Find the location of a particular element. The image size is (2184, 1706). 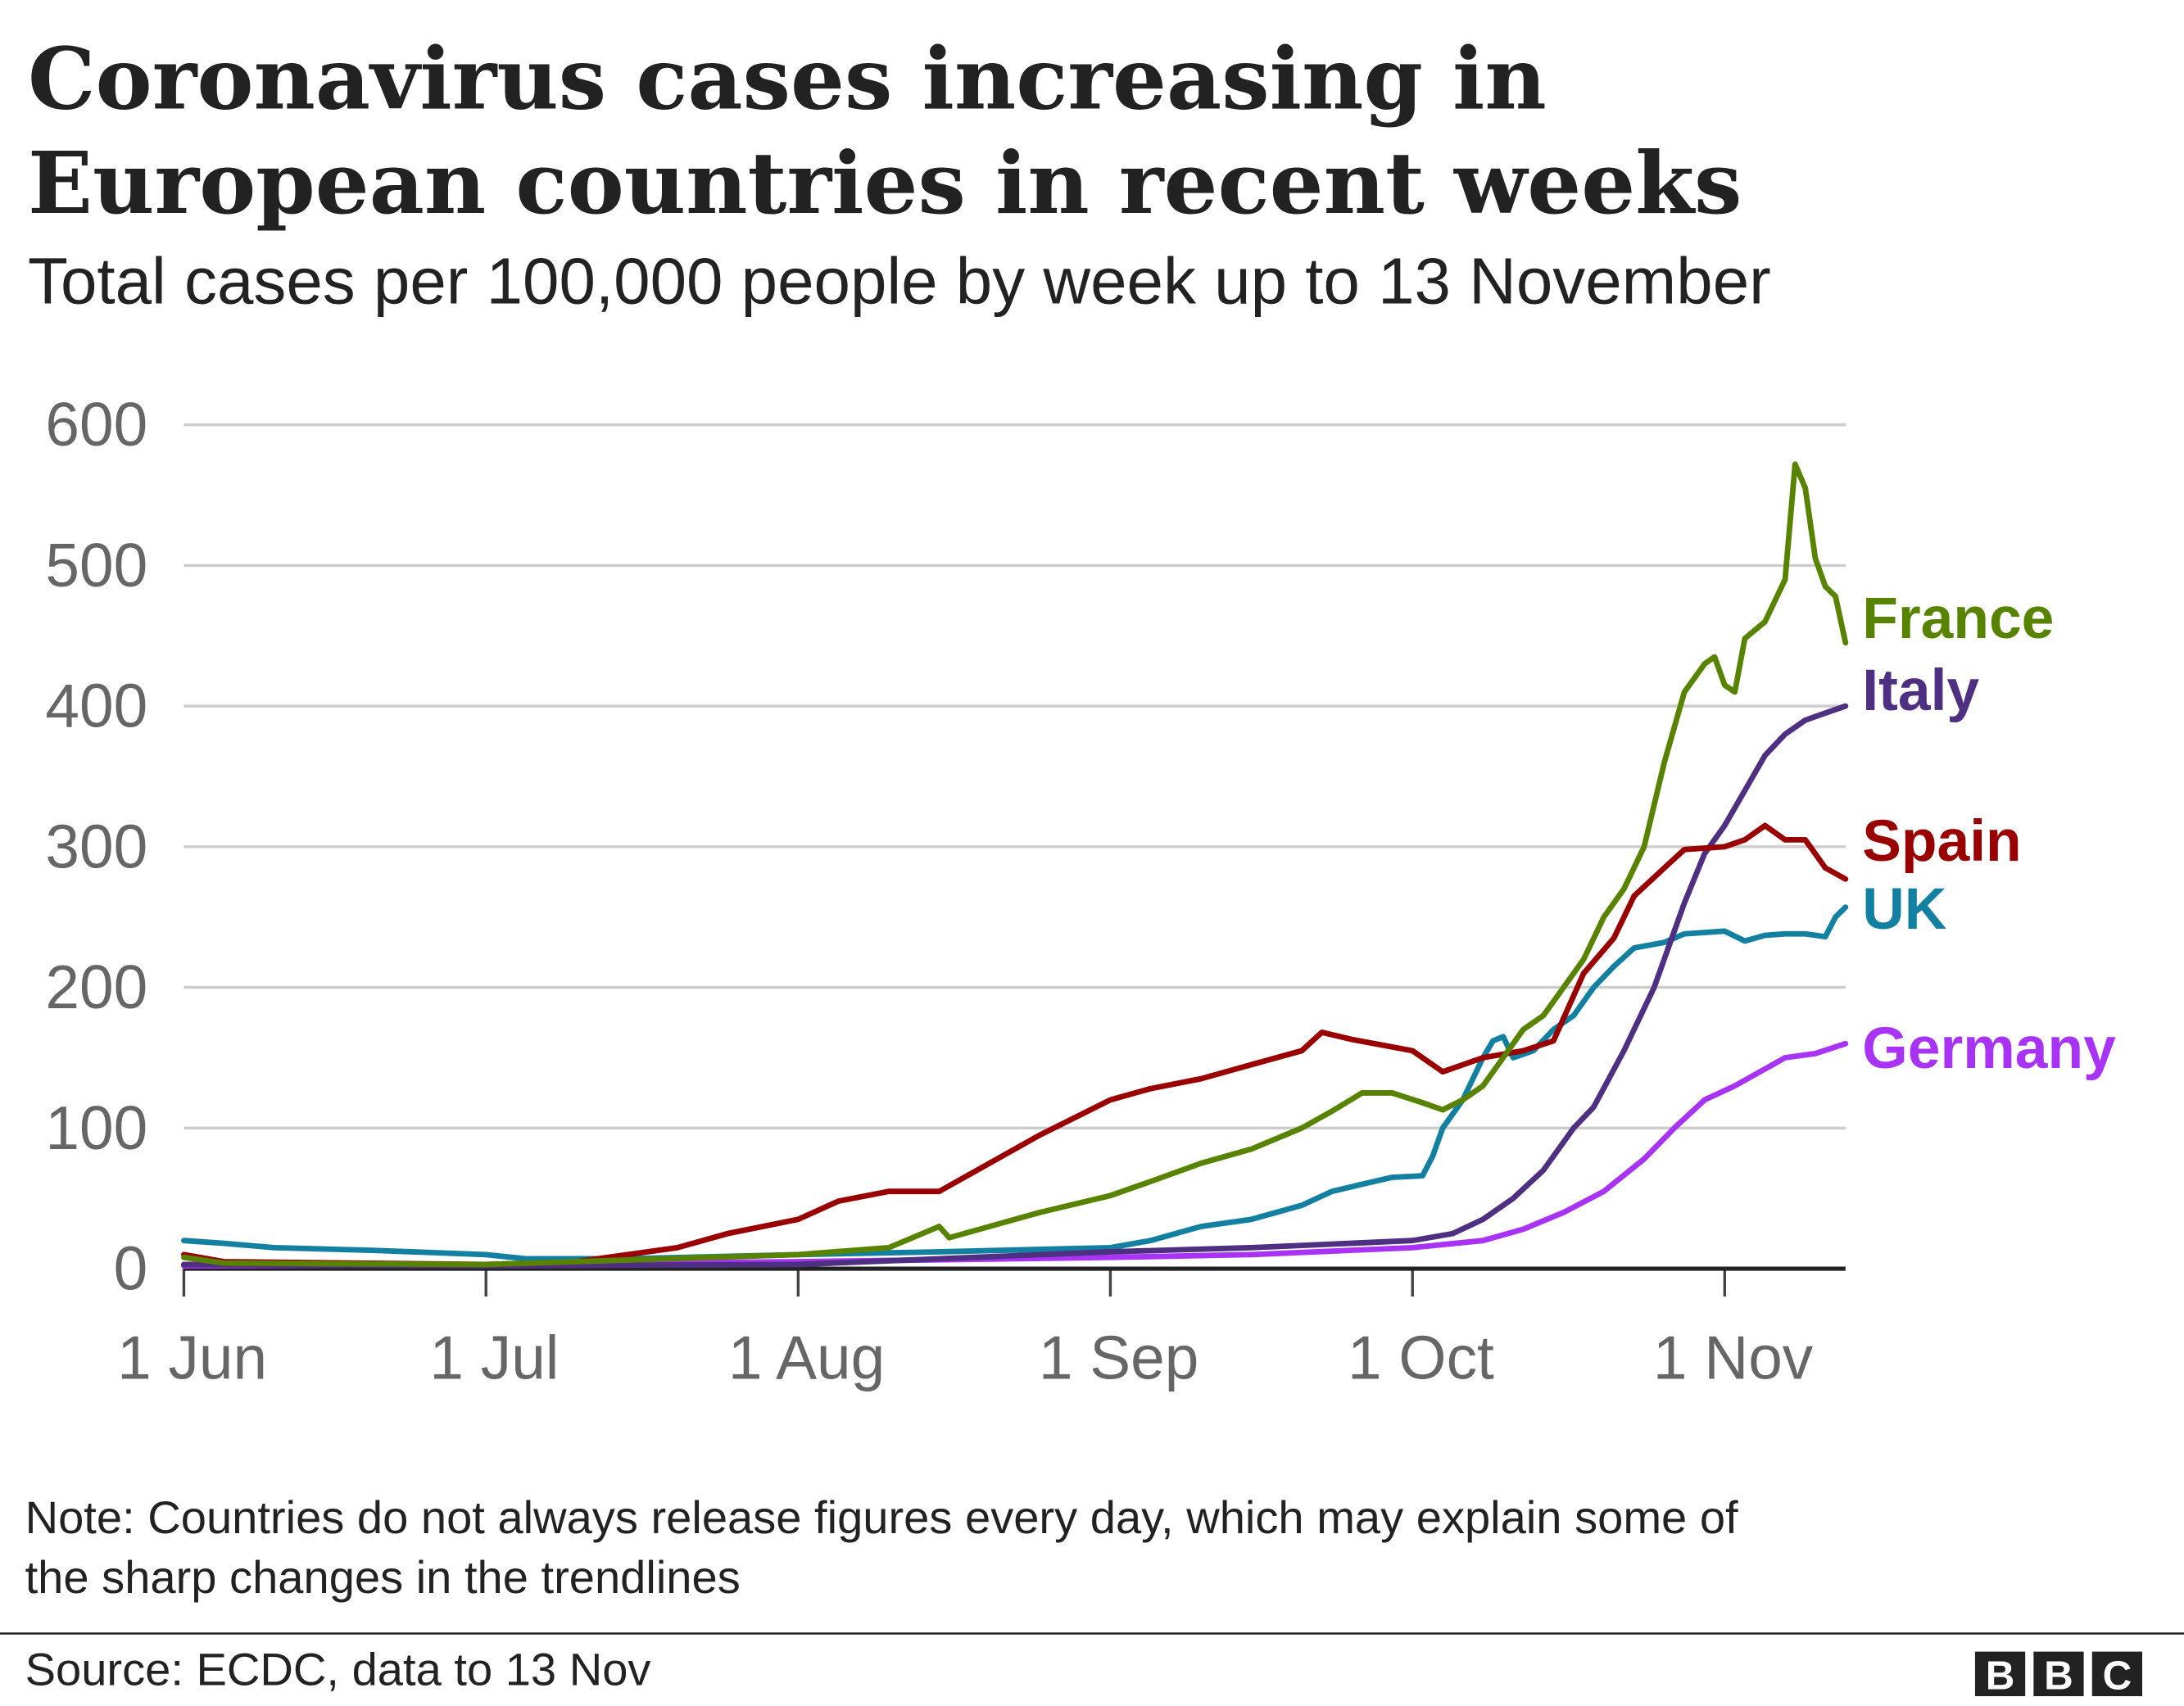

svg-text: C is located at coordinates (2117, 1676).